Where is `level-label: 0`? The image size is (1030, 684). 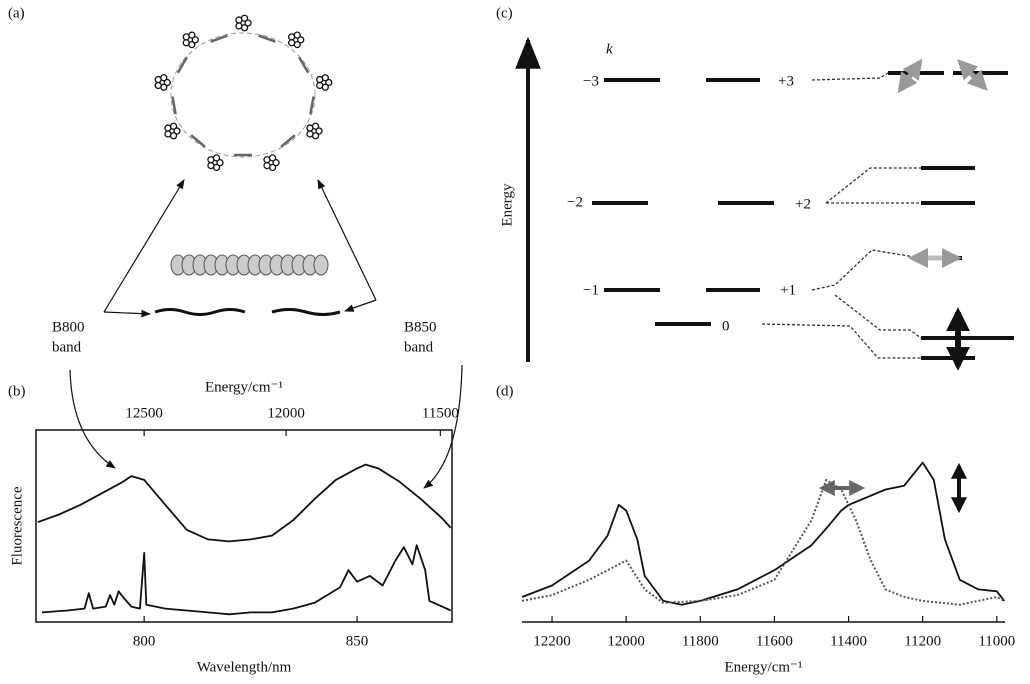
level-label: 0 is located at coordinates (726, 326).